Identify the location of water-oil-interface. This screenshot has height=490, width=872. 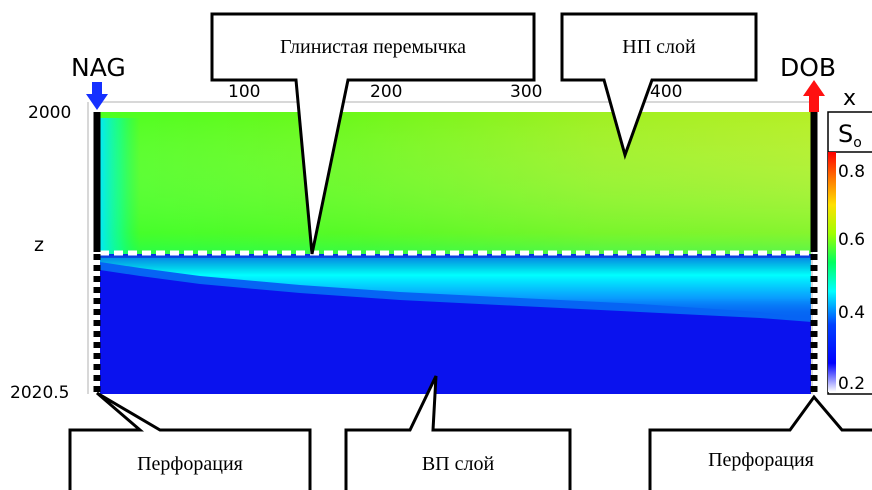
(456, 285).